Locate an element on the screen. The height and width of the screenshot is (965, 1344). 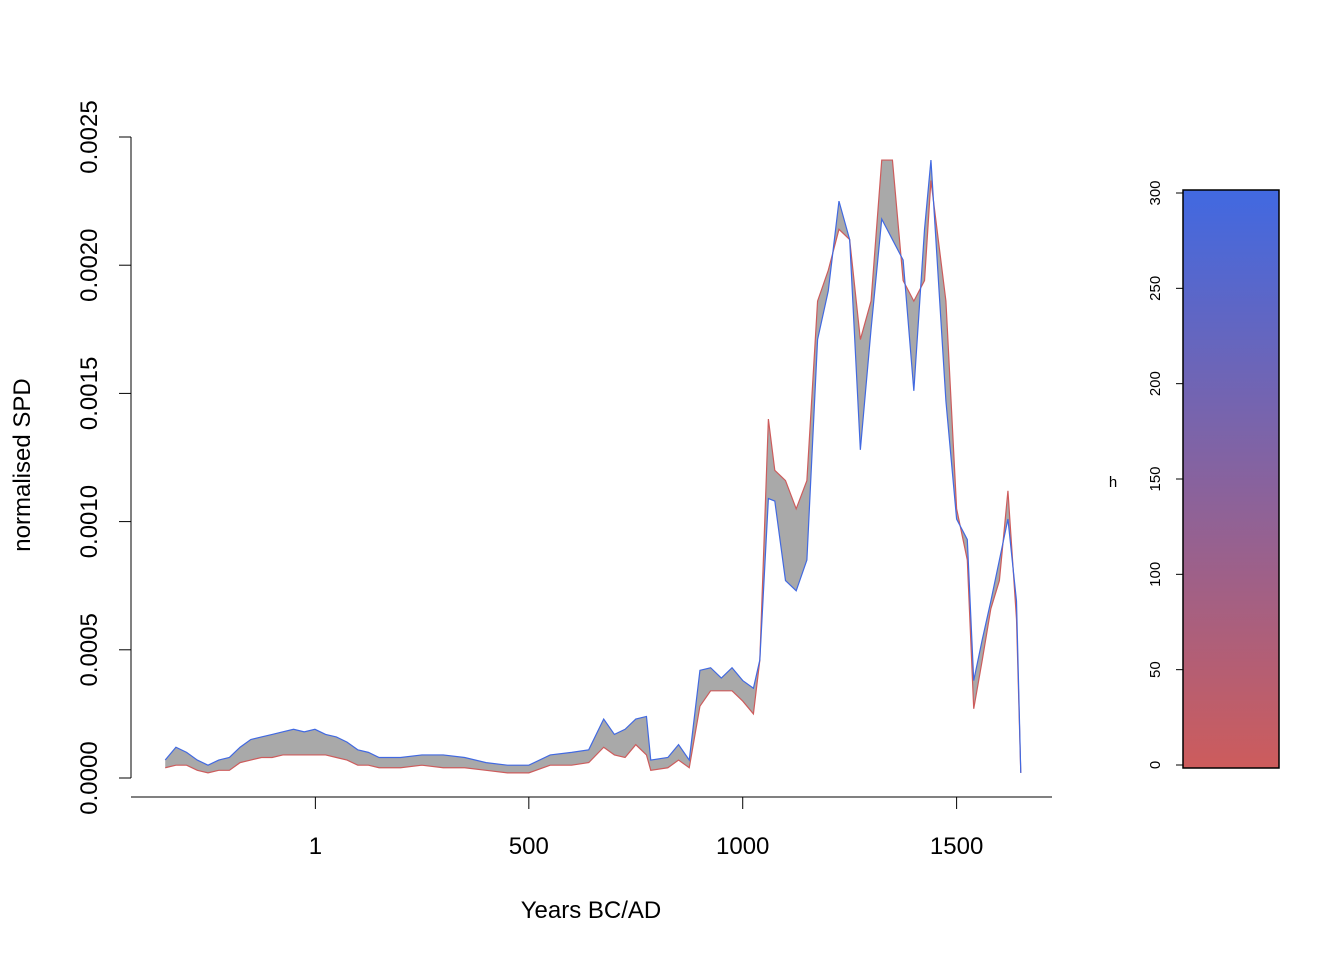
x-tick-label: 500 is located at coordinates (529, 846).